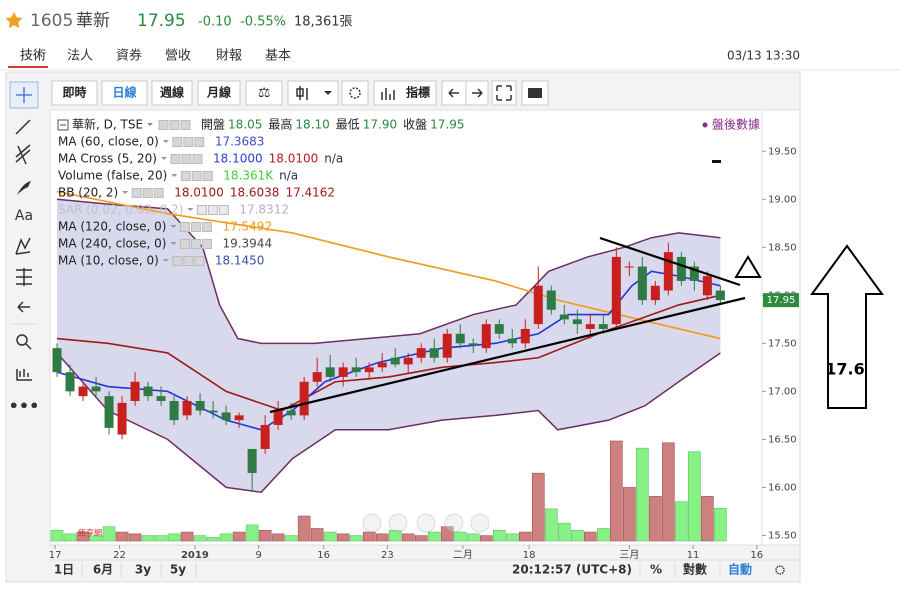 Image resolution: width=900 pixels, height=600 pixels. I want to click on scale-button, so click(264, 93).